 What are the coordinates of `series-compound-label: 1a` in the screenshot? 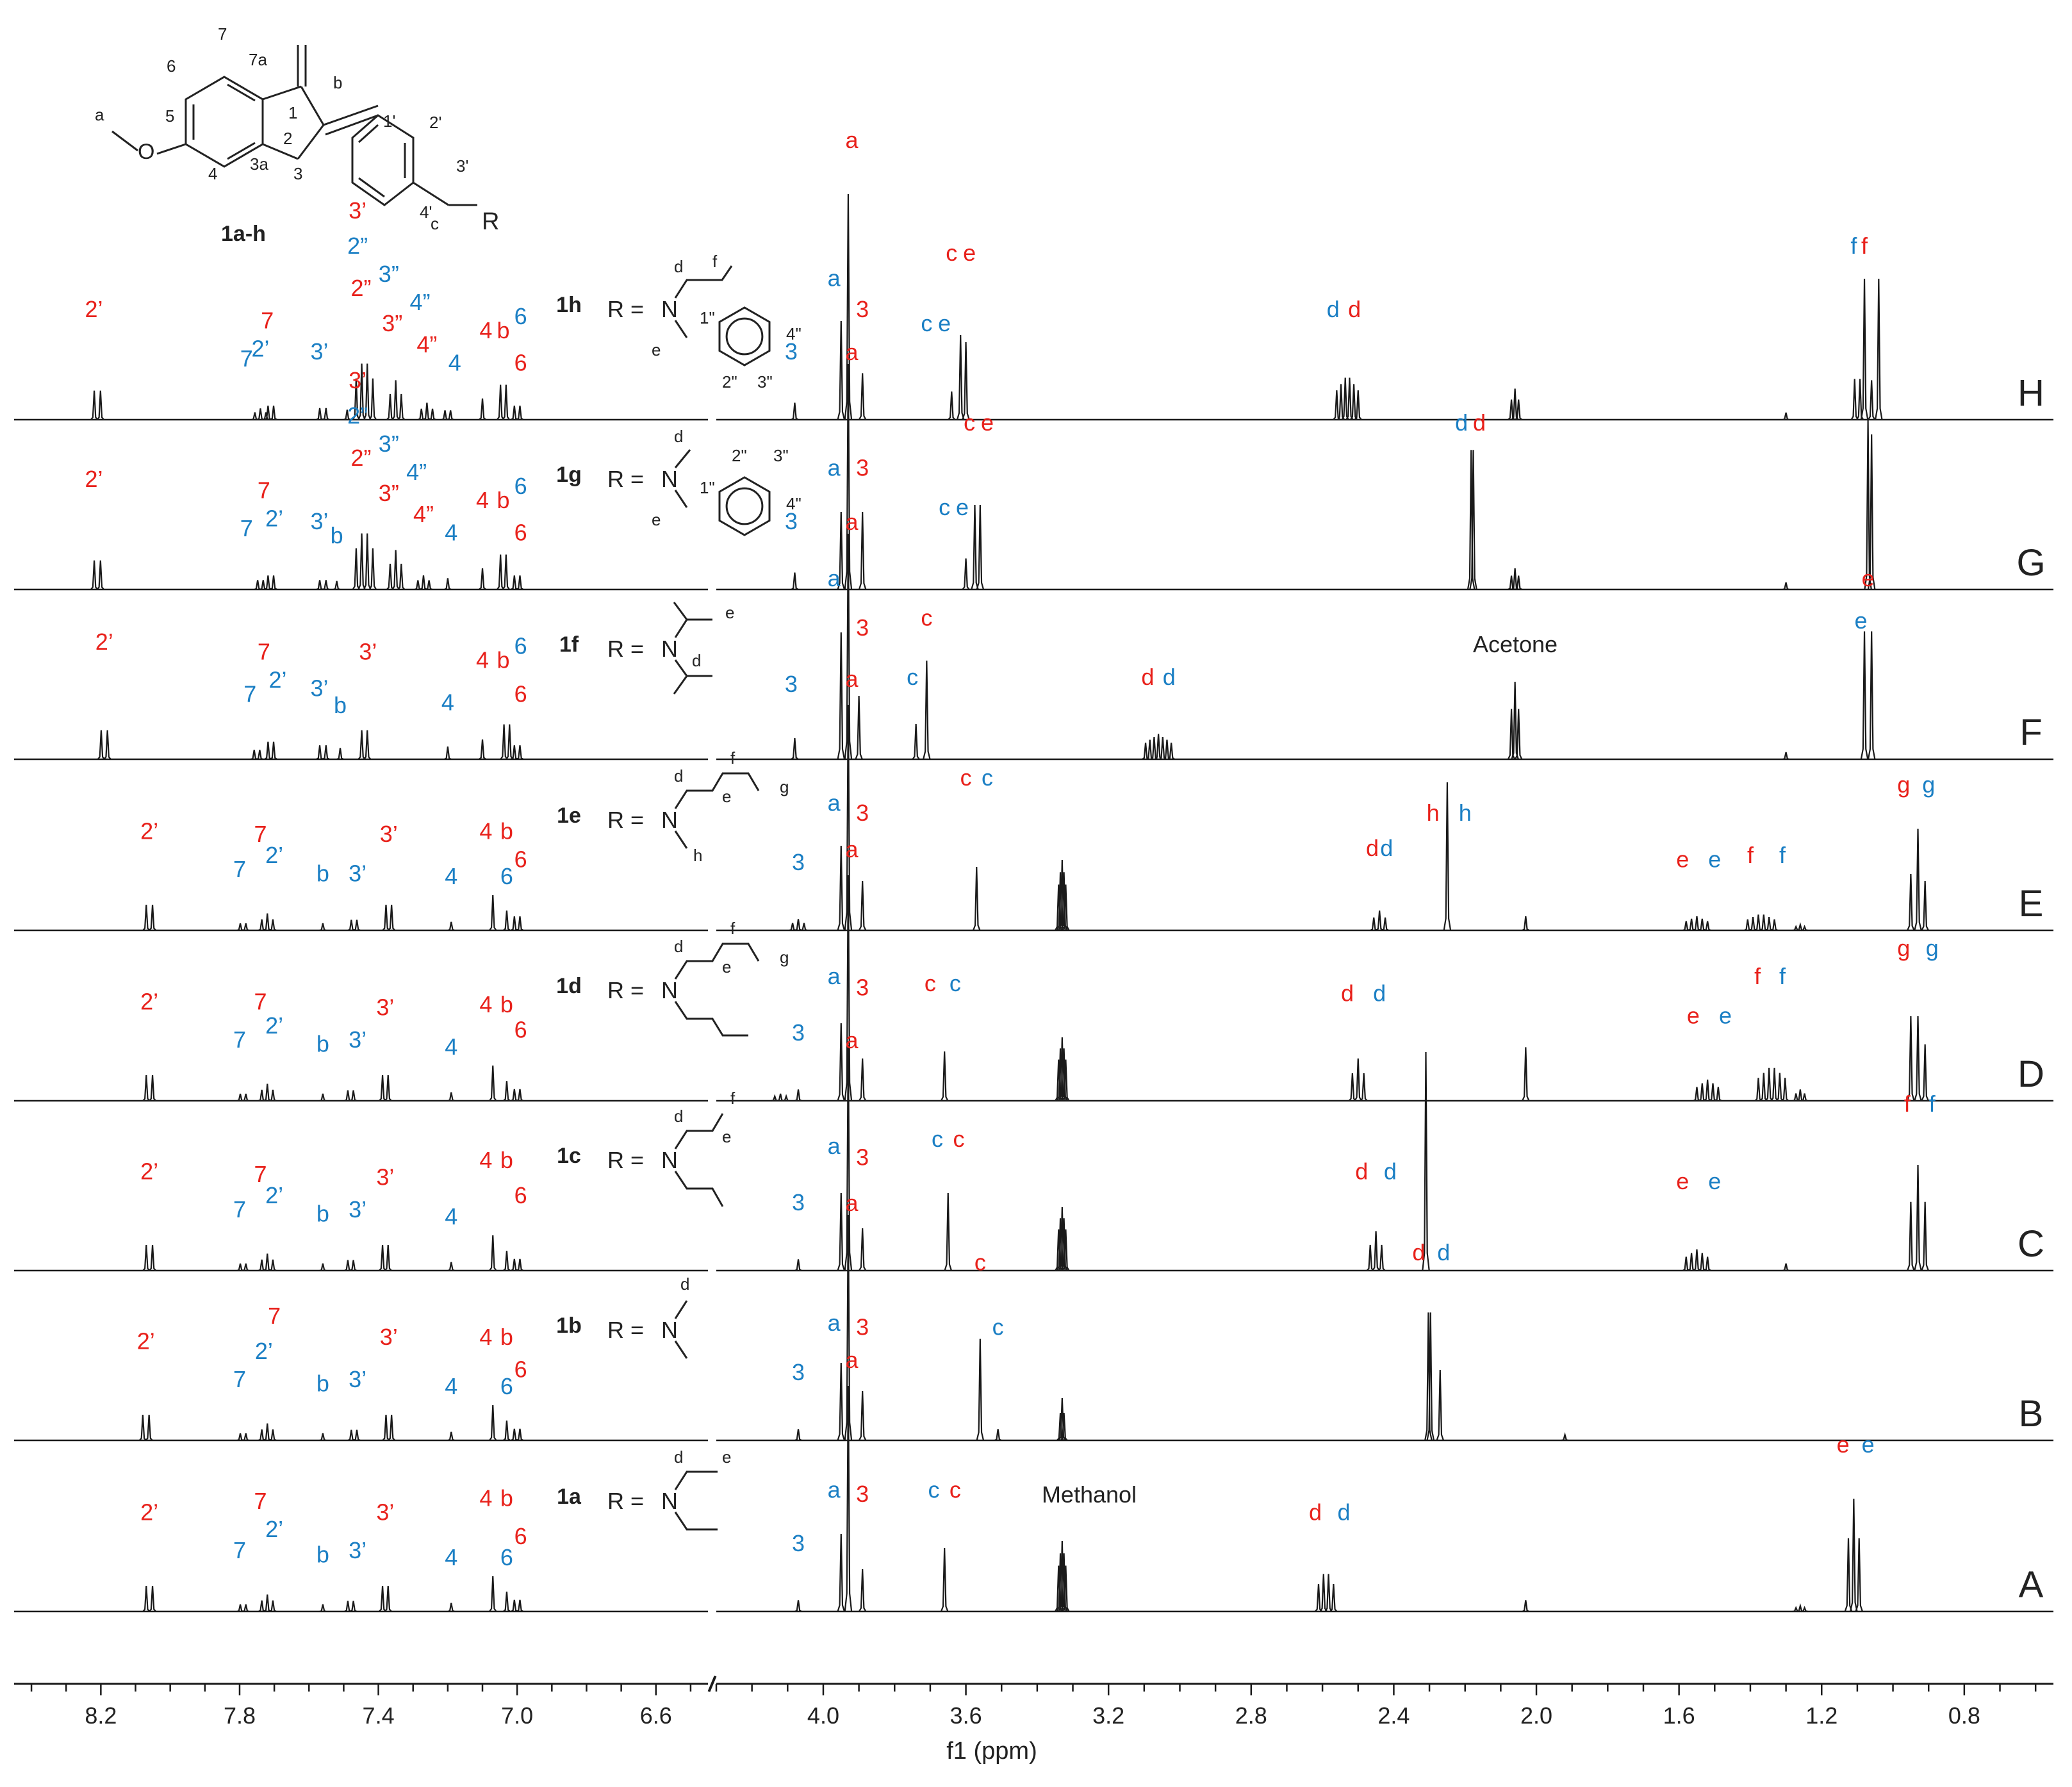 It's located at (569, 1497).